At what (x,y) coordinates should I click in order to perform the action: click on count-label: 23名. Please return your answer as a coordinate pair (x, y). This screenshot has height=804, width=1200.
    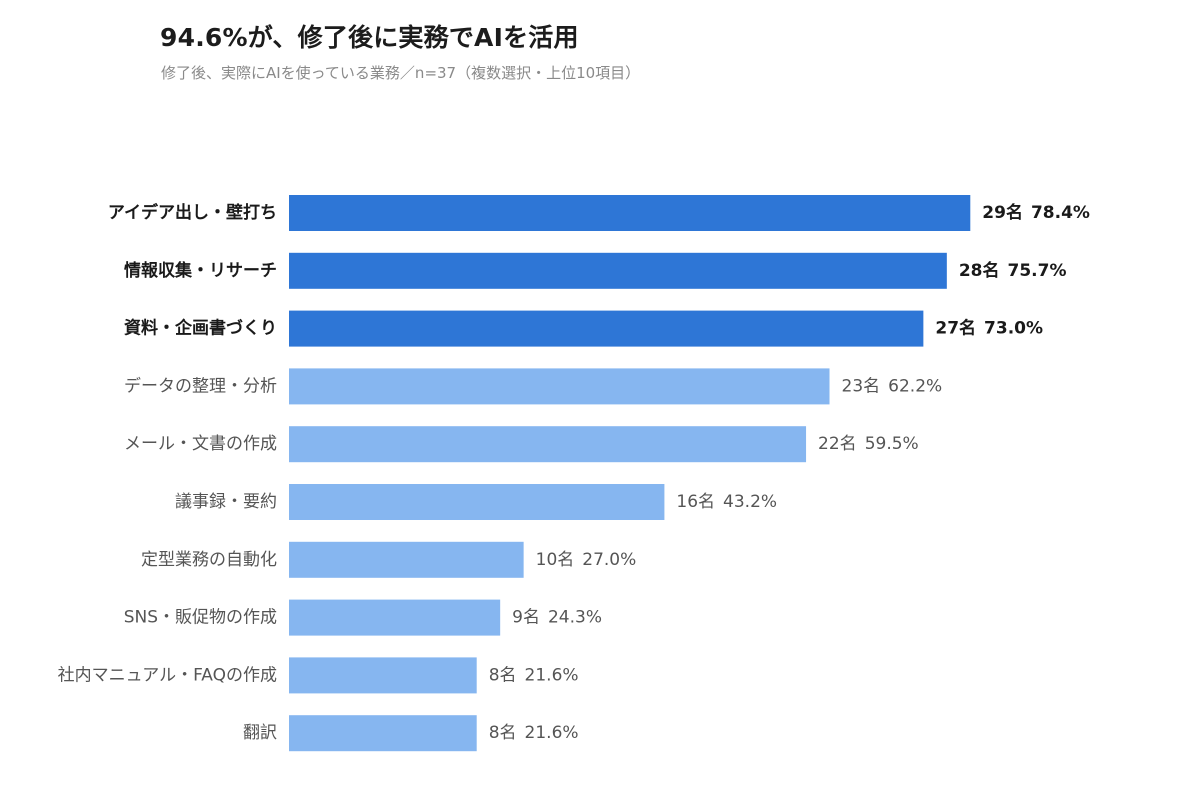
    Looking at the image, I should click on (861, 386).